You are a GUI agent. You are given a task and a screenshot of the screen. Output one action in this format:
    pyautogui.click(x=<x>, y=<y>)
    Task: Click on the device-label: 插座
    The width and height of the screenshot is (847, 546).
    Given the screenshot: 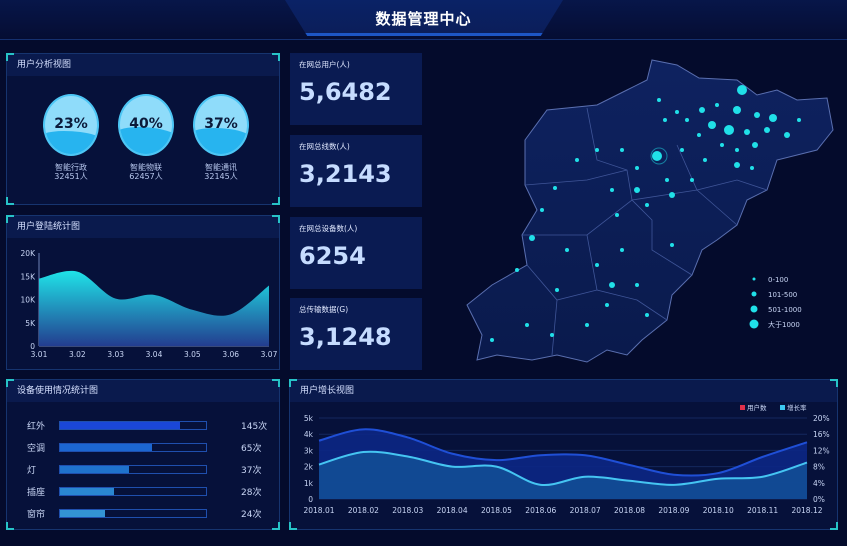 What is the action you would take?
    pyautogui.click(x=36, y=493)
    